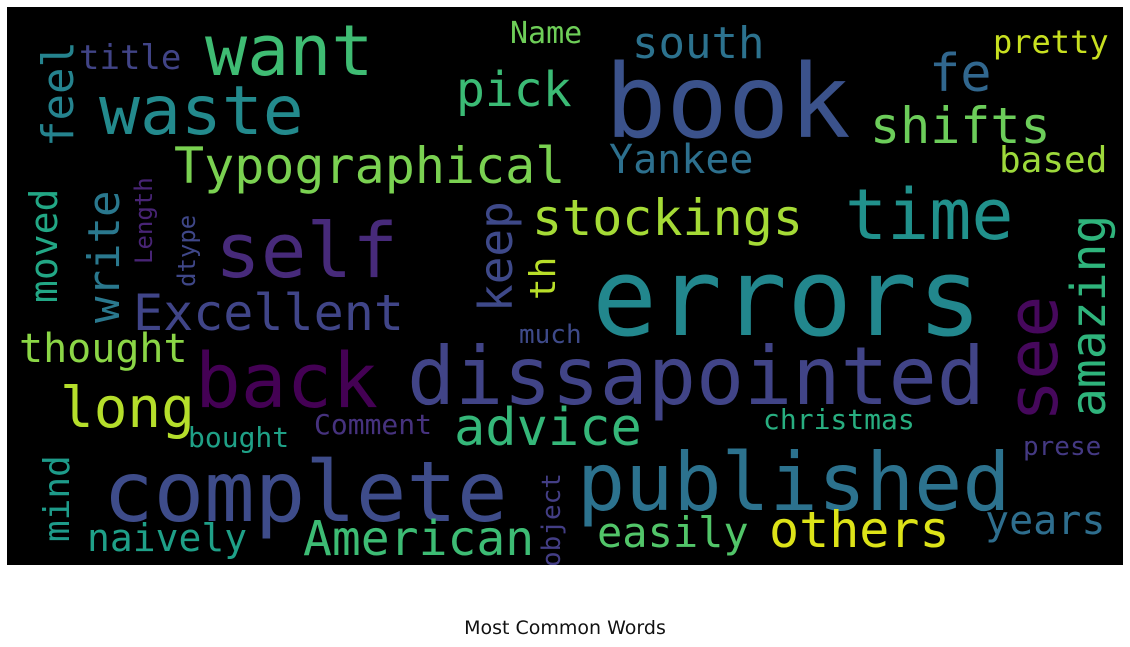  Describe the element at coordinates (1033, 359) in the screenshot. I see `word-see: see` at that location.